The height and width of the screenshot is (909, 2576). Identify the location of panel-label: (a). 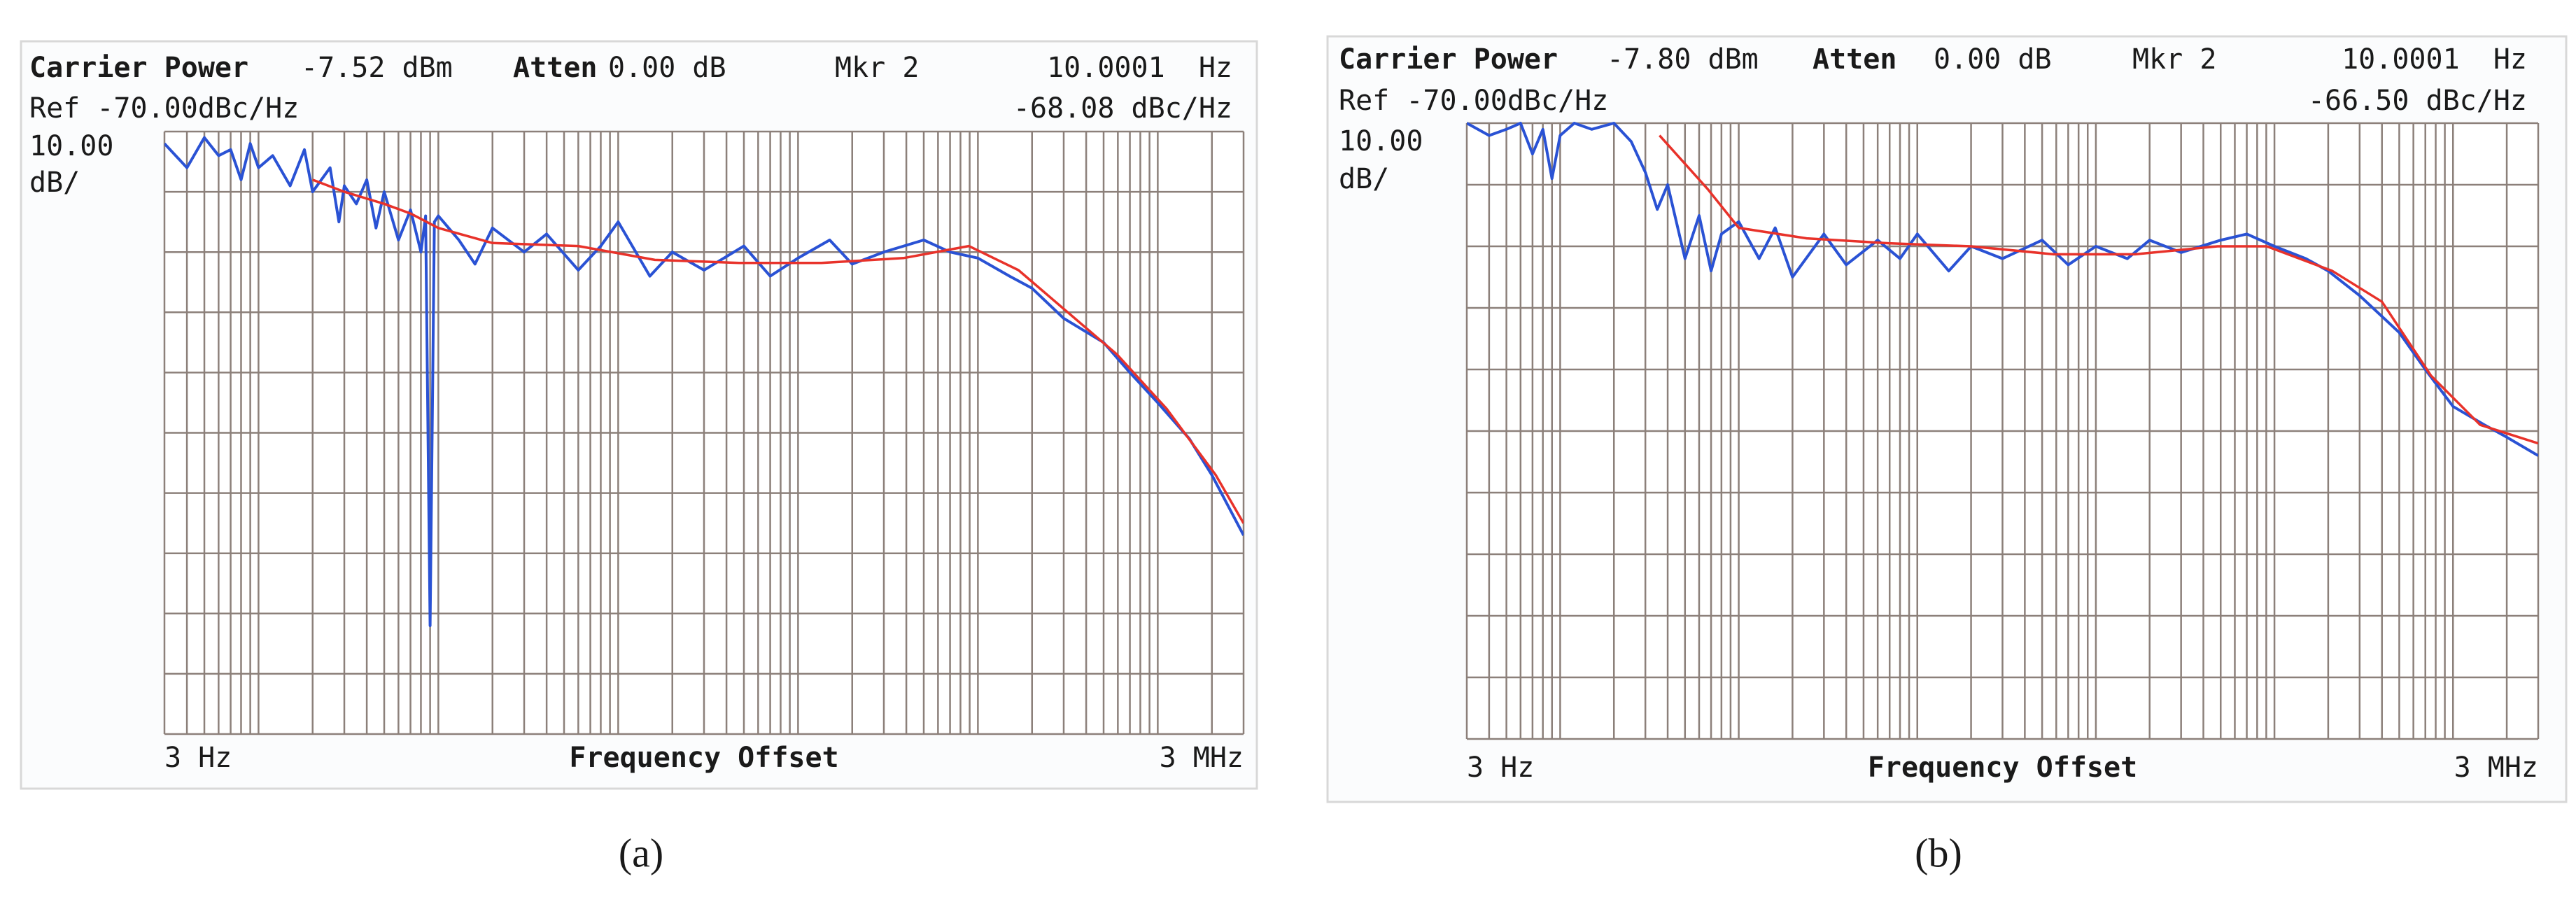
(641, 853).